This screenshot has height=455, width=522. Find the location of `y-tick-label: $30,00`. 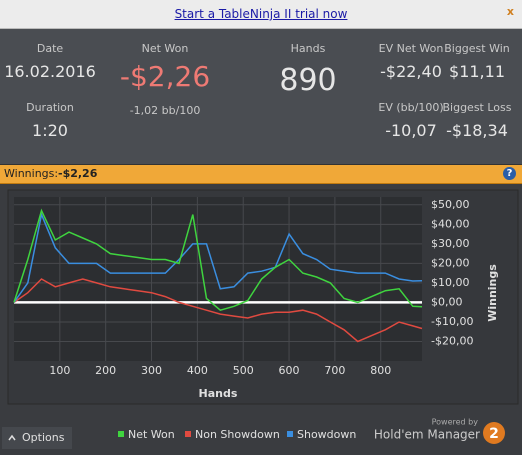

y-tick-label: $30,00 is located at coordinates (450, 243).